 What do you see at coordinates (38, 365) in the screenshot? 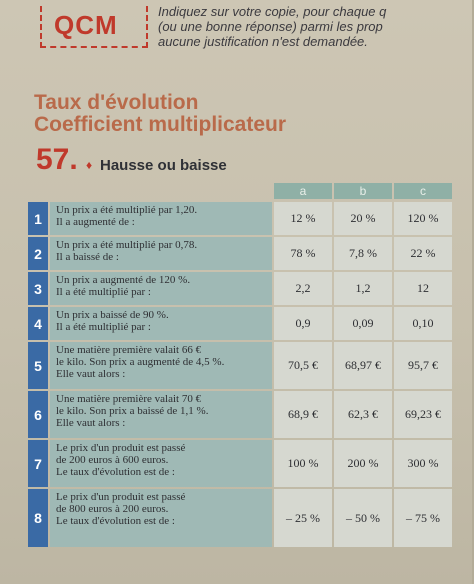
I see `question-number: 5` at bounding box center [38, 365].